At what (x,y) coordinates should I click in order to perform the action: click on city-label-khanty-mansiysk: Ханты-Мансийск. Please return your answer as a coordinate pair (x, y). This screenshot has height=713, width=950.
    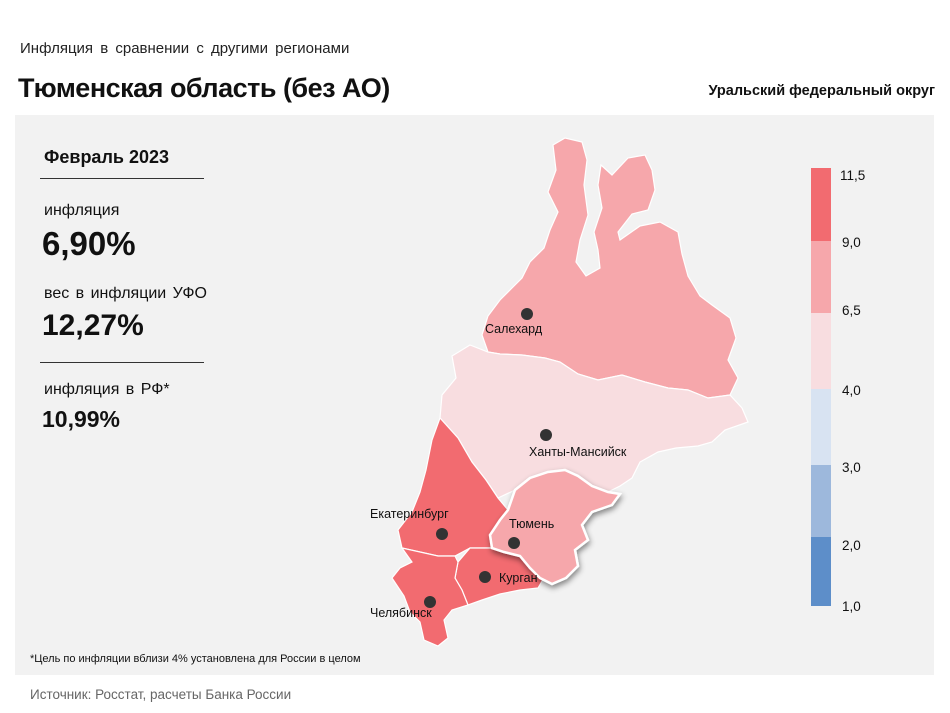
    Looking at the image, I should click on (578, 452).